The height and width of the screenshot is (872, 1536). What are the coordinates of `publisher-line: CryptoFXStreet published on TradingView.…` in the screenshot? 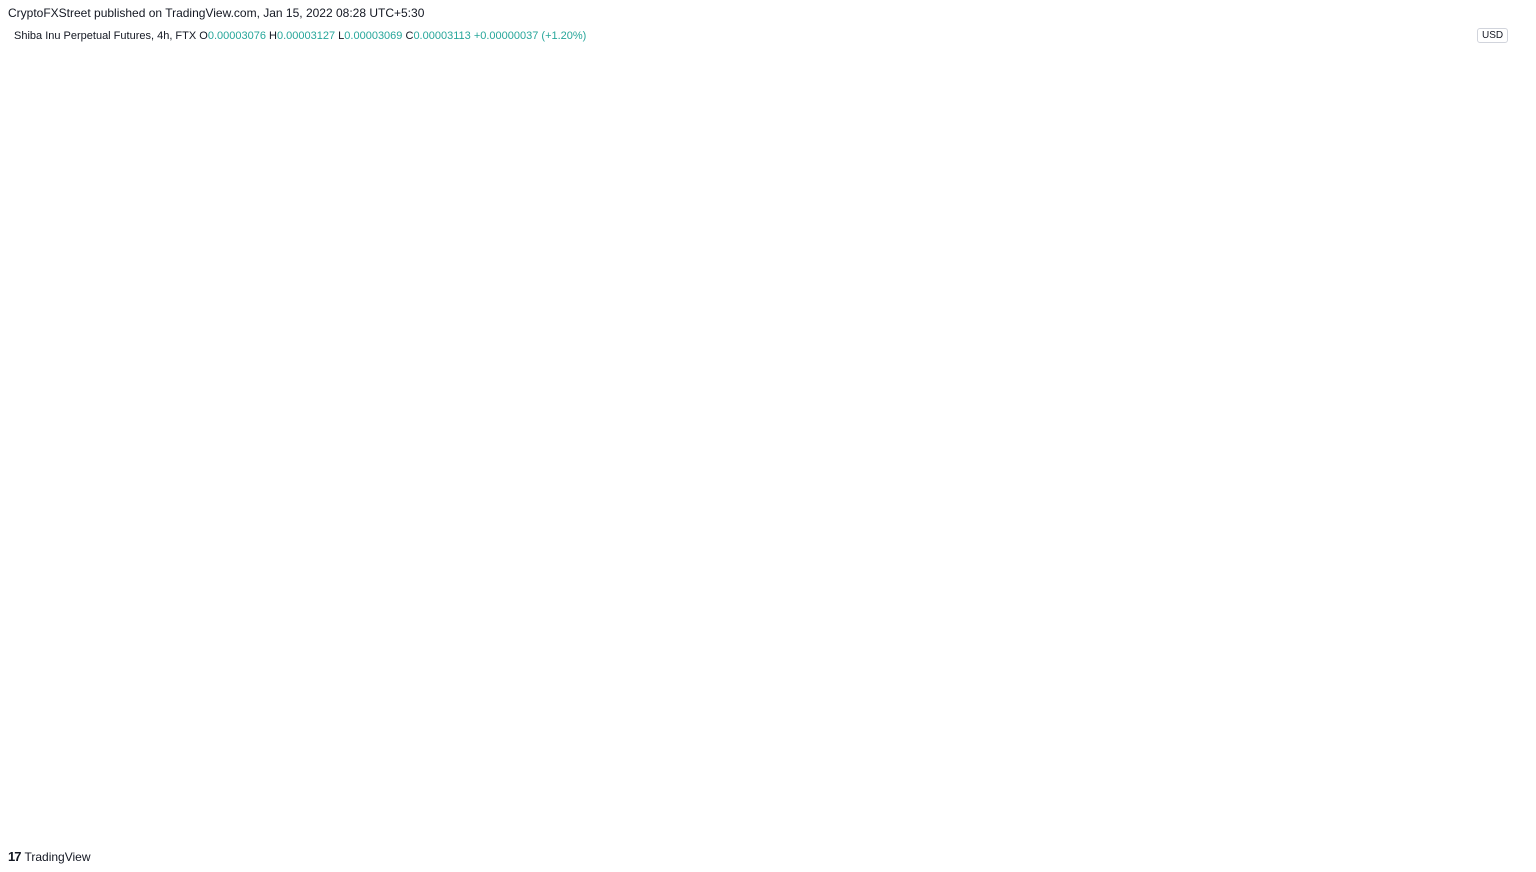 It's located at (216, 13).